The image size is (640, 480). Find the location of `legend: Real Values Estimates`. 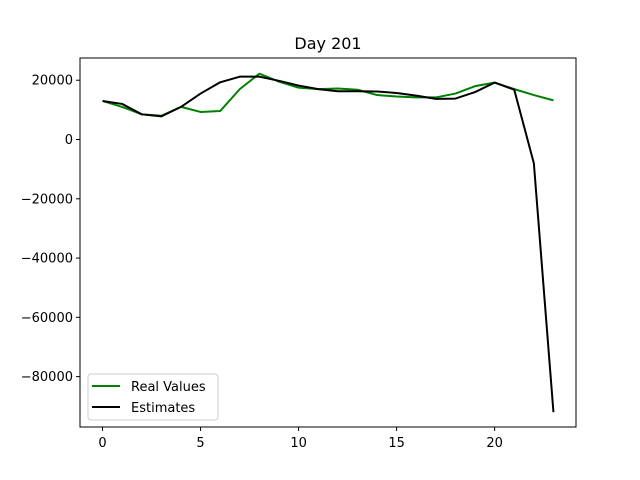

legend: Real Values Estimates is located at coordinates (153, 397).